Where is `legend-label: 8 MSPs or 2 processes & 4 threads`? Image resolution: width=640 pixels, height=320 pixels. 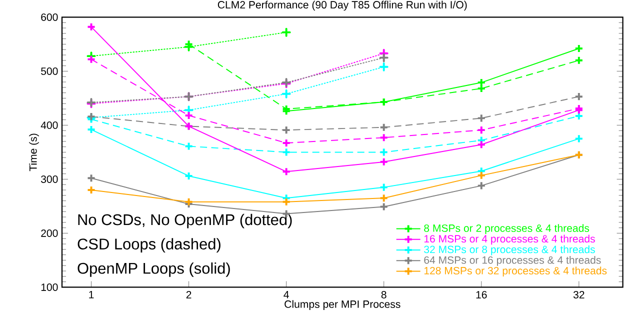
legend-label: 8 MSPs or 2 processes & 4 threads is located at coordinates (507, 229).